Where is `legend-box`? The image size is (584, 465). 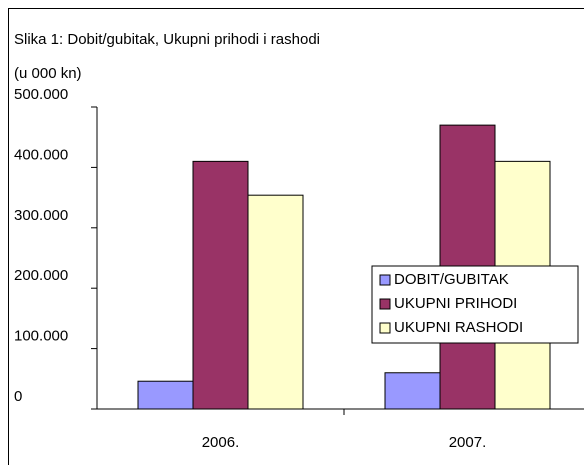
legend-box is located at coordinates (475, 304).